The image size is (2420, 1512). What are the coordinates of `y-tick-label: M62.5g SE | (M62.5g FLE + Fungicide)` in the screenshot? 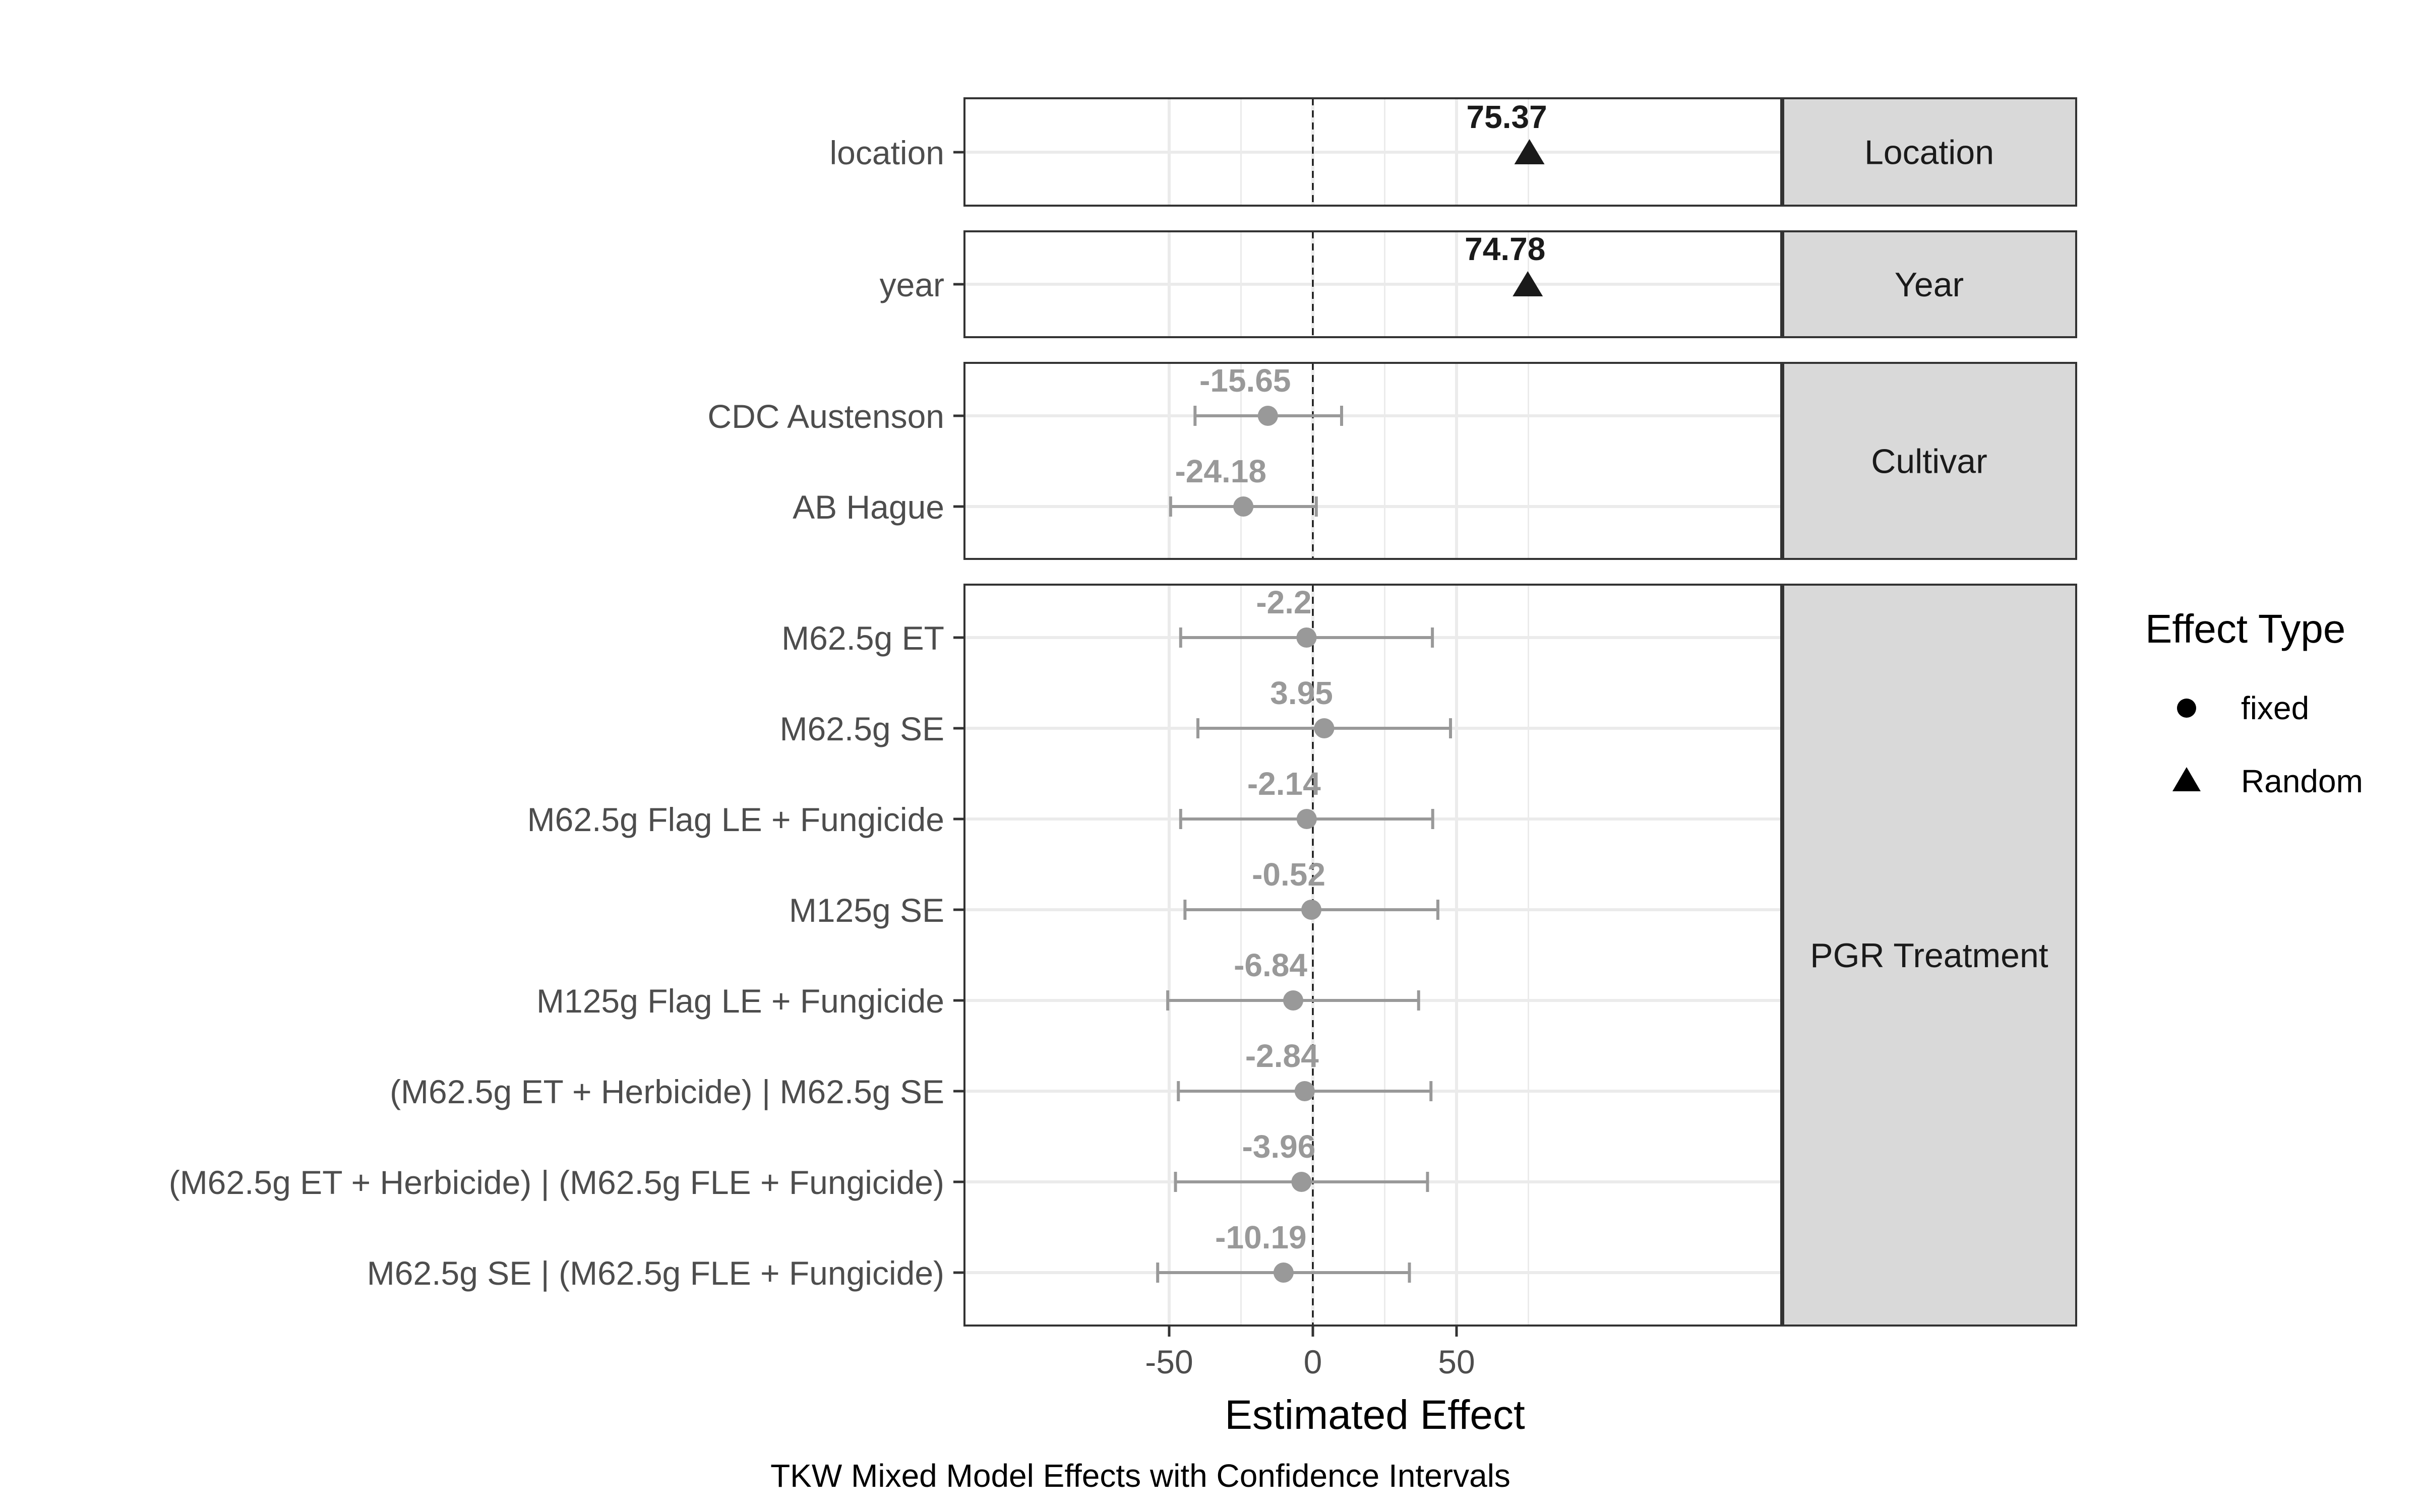 It's located at (655, 1273).